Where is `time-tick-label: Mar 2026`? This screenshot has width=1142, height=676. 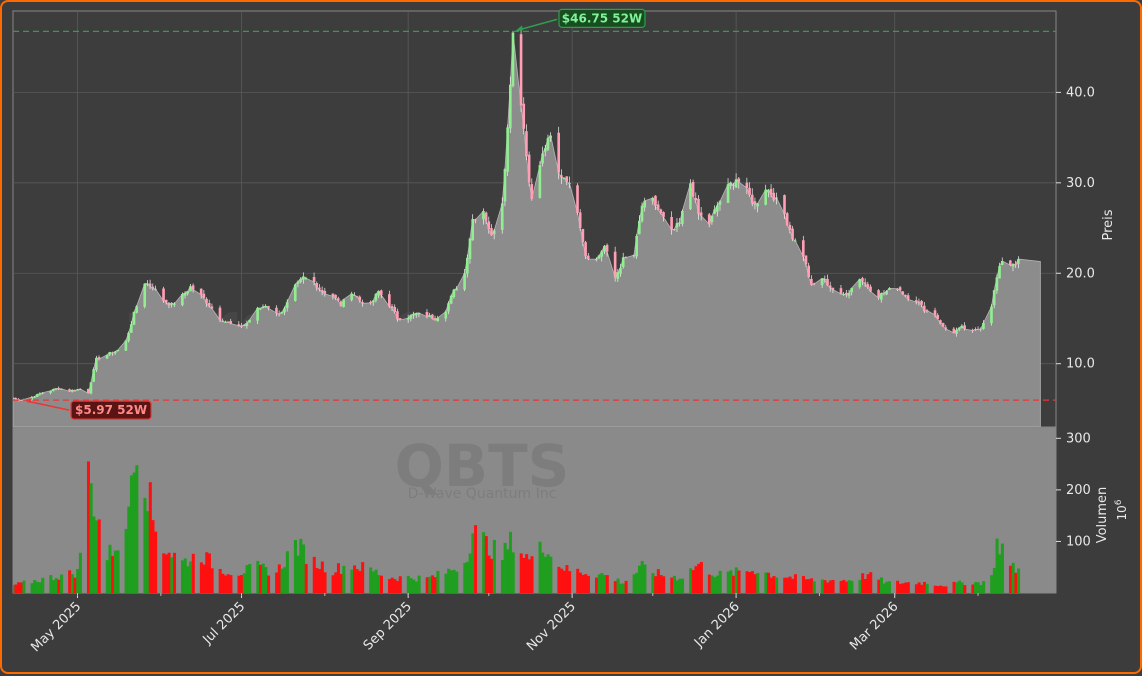 time-tick-label: Mar 2026 is located at coordinates (874, 626).